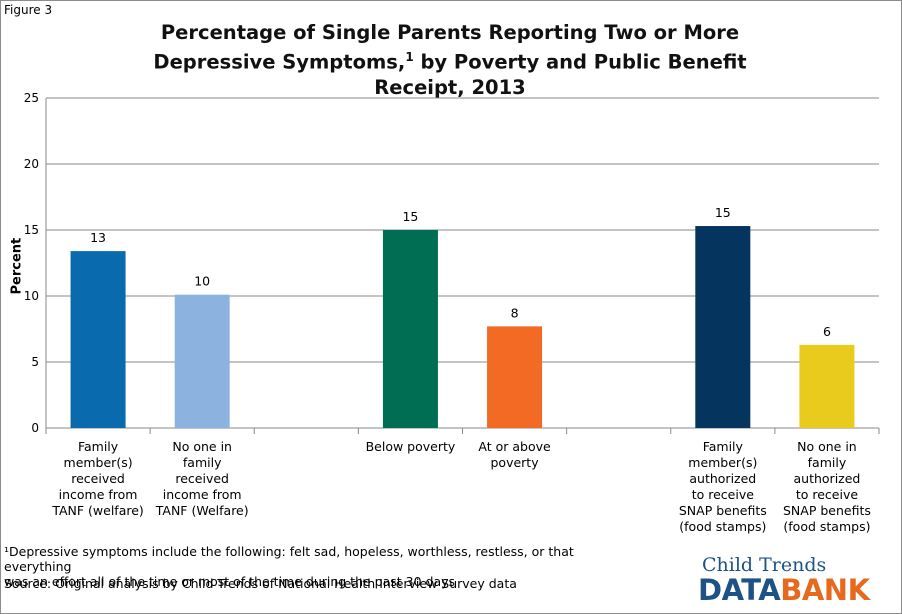 This screenshot has width=902, height=614. Describe the element at coordinates (514, 446) in the screenshot. I see `x-category-label: At or above` at that location.